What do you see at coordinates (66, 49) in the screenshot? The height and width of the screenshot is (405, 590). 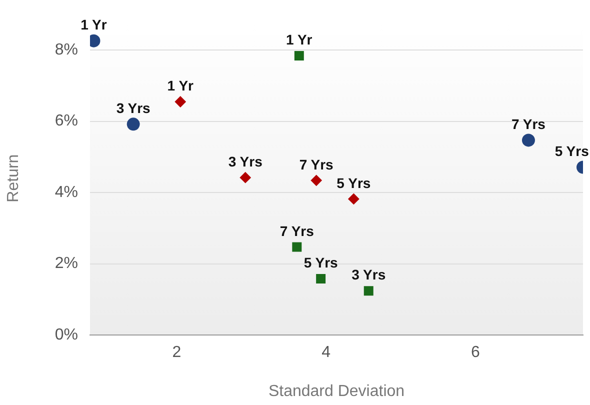 I see `y-tick-label: 8%` at bounding box center [66, 49].